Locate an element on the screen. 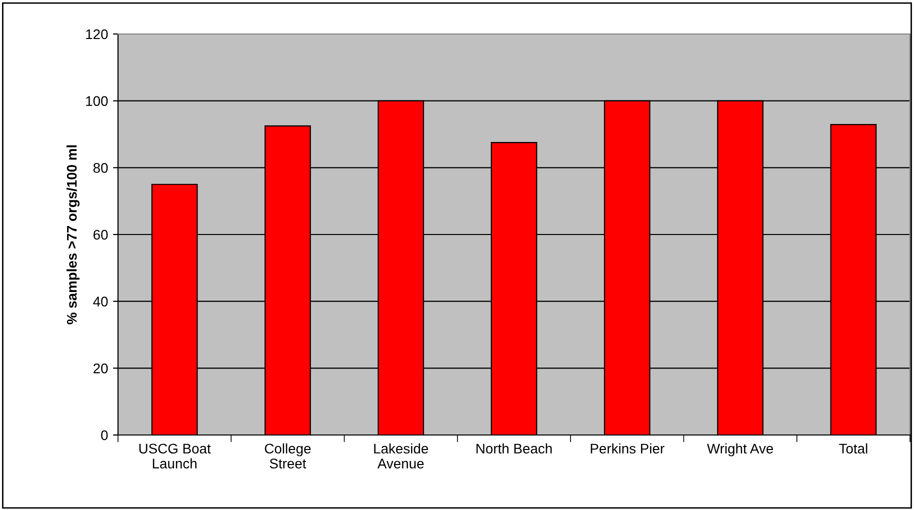  y-tick-label: 20 is located at coordinates (101, 369).